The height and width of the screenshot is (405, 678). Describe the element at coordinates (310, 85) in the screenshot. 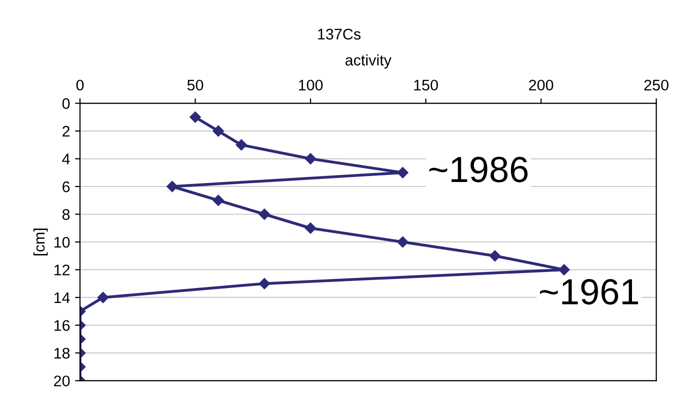

I see `x-tick-label: 100` at that location.